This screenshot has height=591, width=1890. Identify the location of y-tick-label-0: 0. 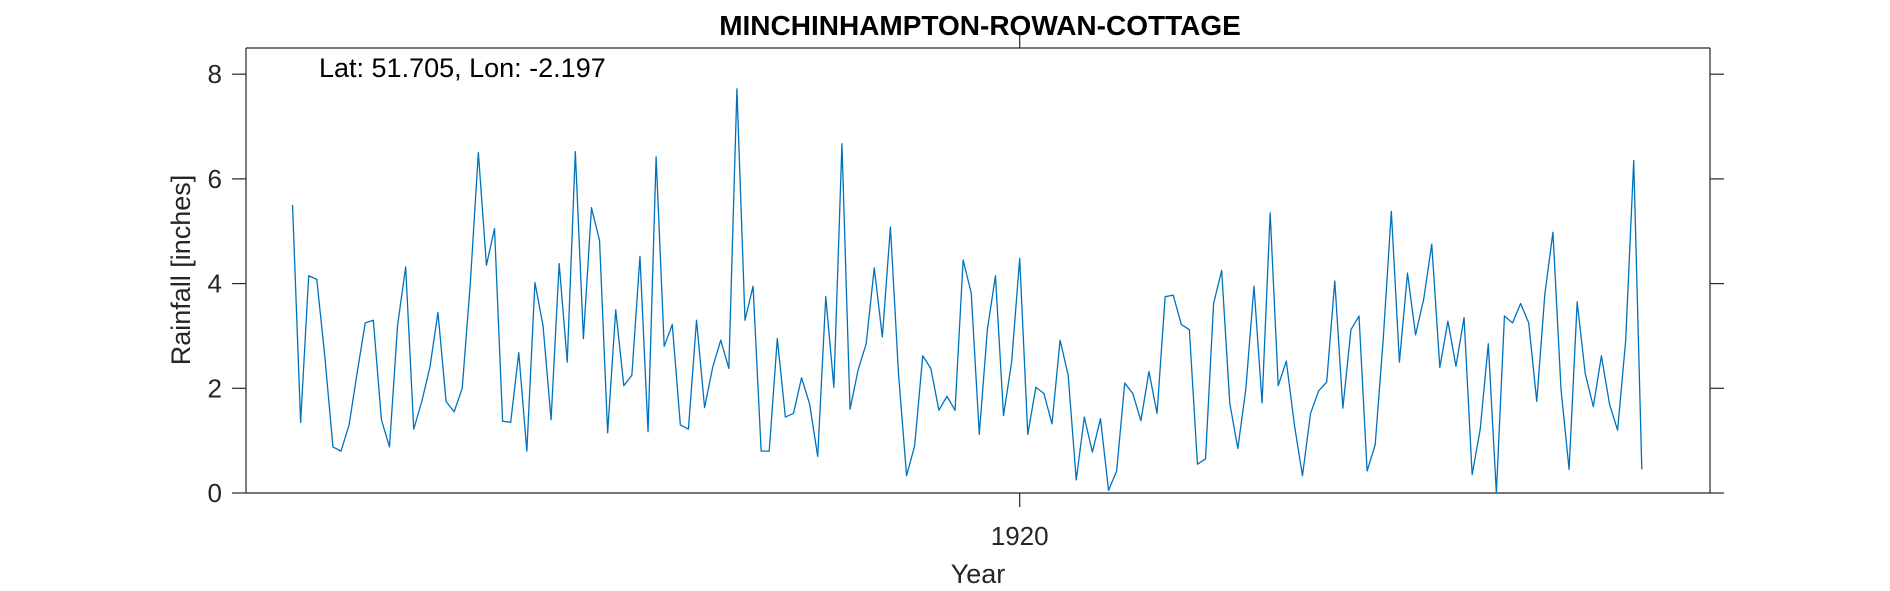
(215, 493).